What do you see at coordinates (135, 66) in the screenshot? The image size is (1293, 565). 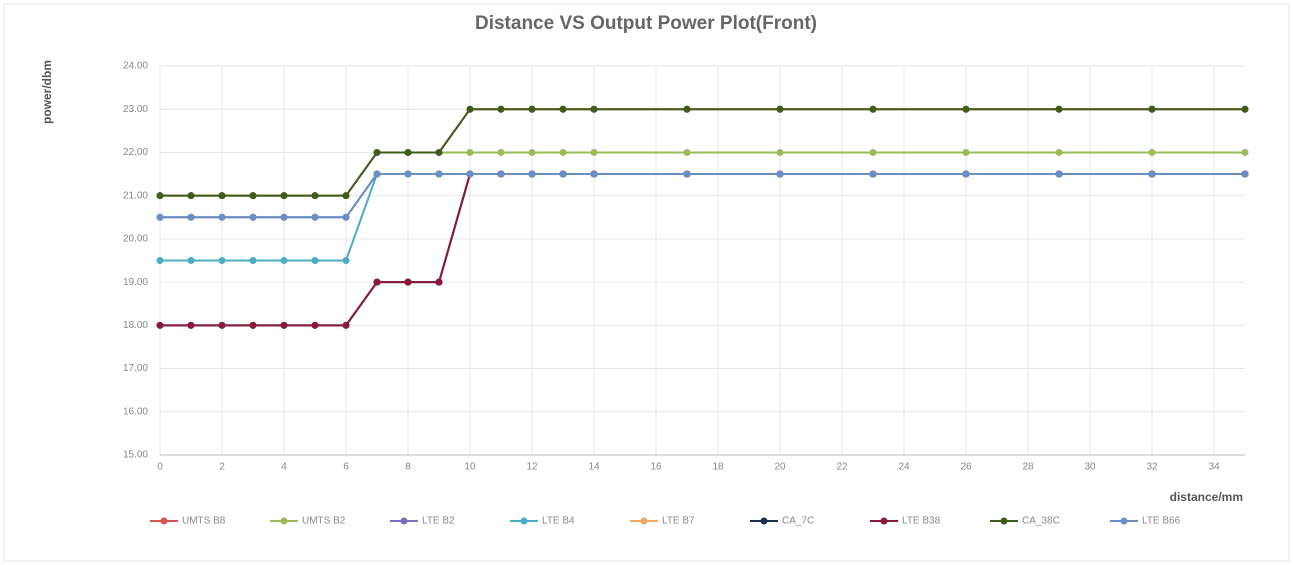 I see `y-tick-label: 24.00` at bounding box center [135, 66].